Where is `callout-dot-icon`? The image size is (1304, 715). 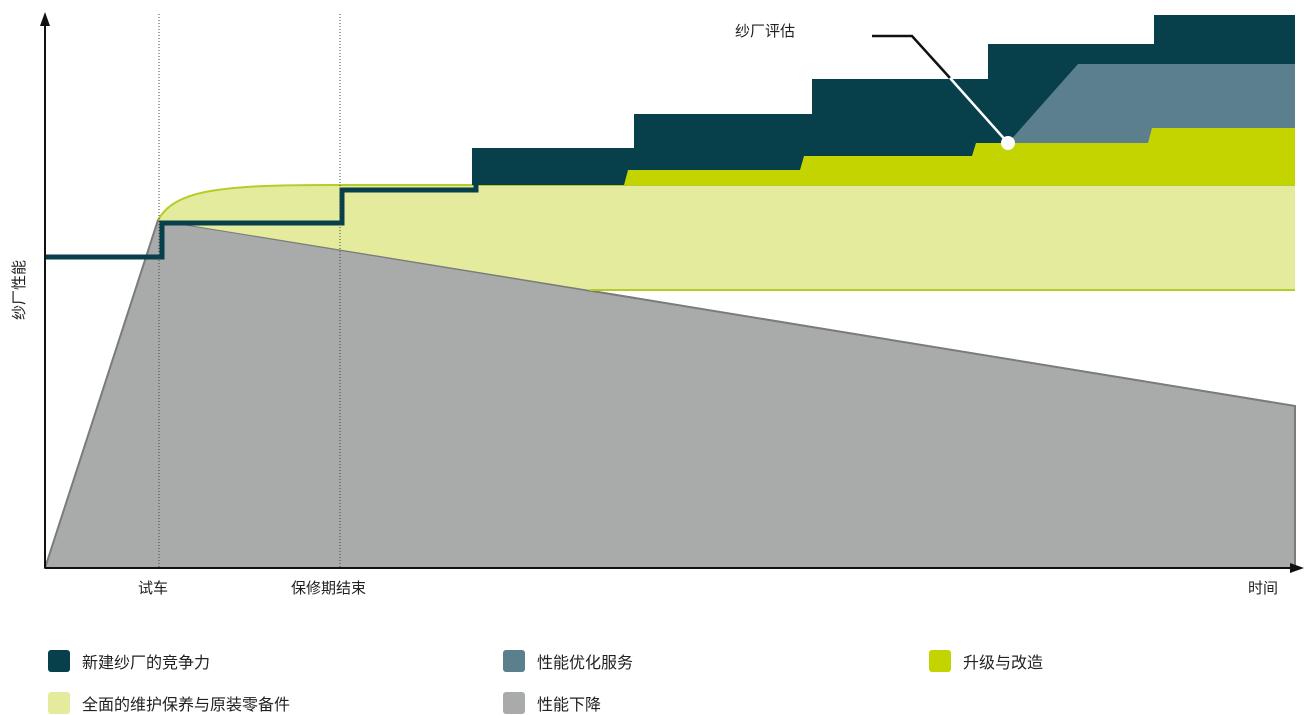 callout-dot-icon is located at coordinates (1008, 143).